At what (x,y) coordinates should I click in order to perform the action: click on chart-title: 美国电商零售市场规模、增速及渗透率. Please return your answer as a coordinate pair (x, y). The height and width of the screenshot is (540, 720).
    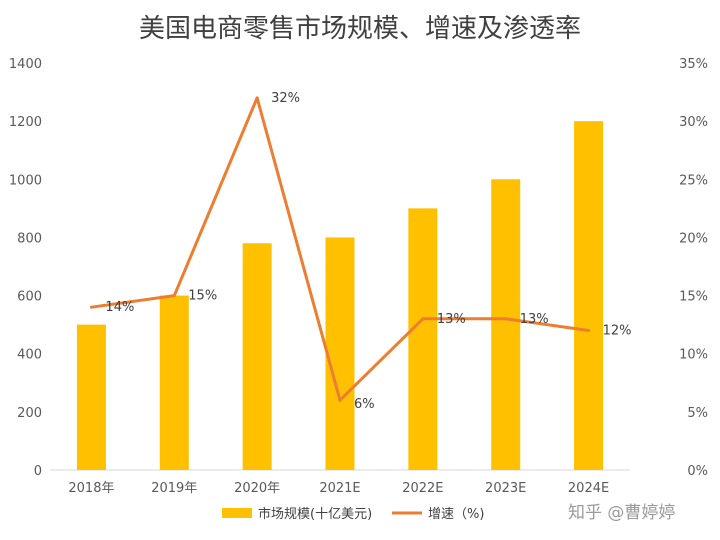
    Looking at the image, I should click on (360, 29).